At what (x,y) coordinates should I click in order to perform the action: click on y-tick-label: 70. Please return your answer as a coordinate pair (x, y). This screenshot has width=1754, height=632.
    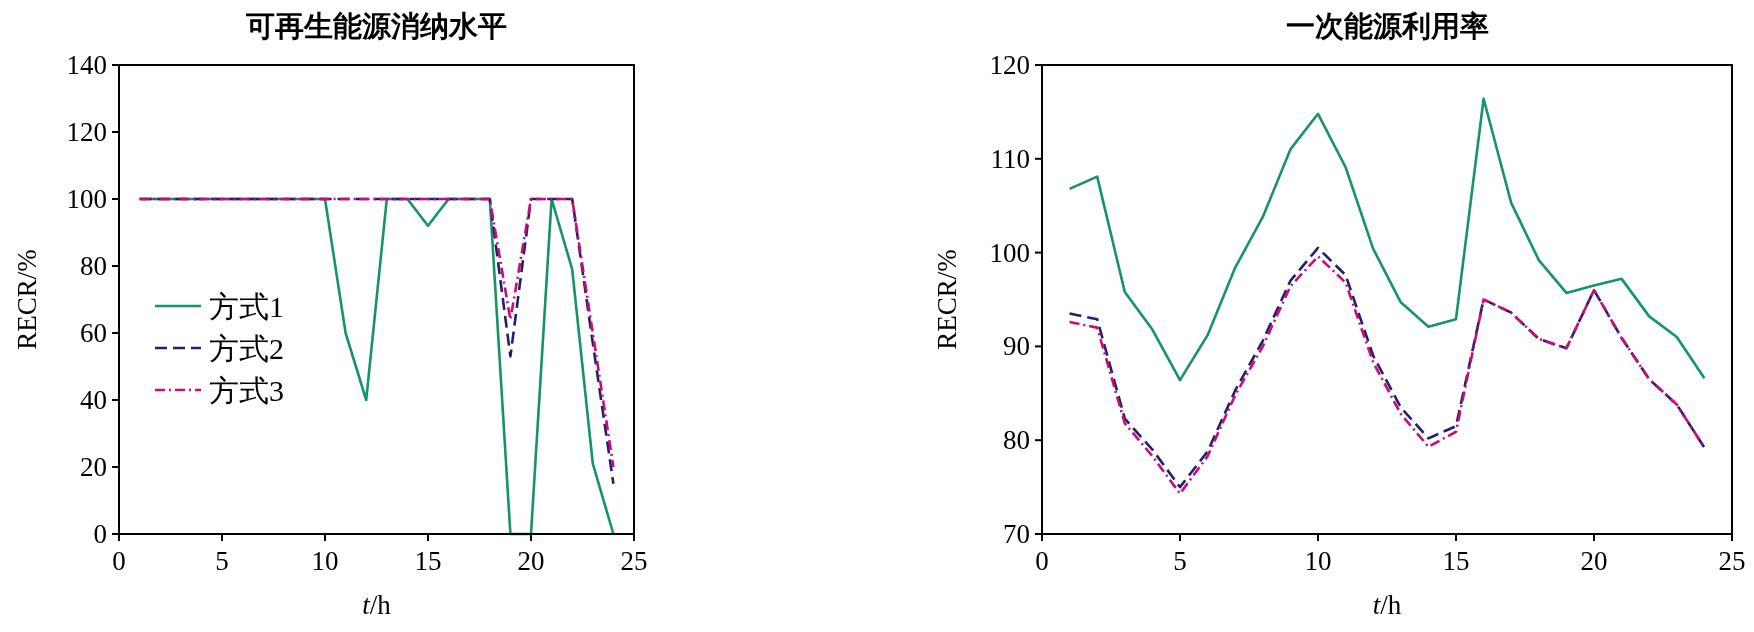
    Looking at the image, I should click on (1016, 534).